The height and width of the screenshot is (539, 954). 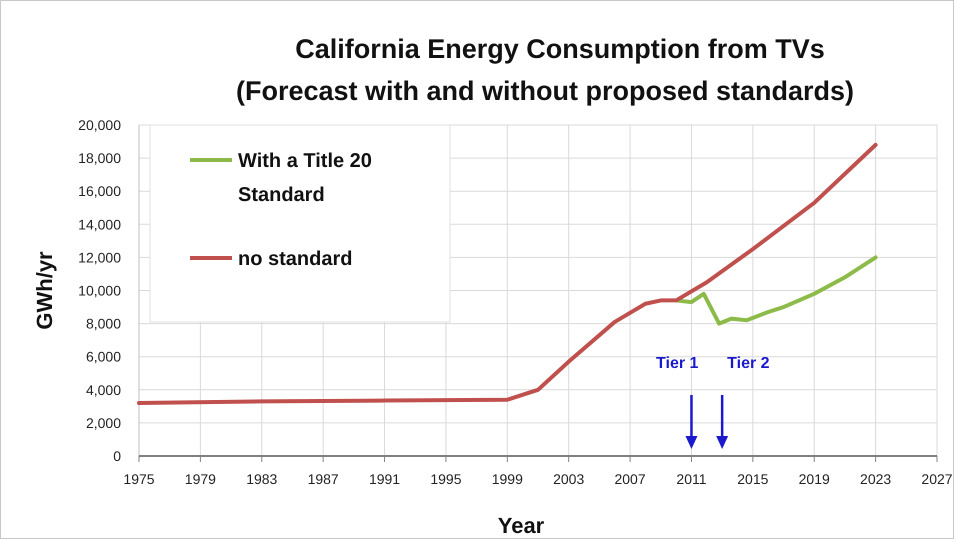 I want to click on x-tick-label: 1987, so click(x=323, y=479).